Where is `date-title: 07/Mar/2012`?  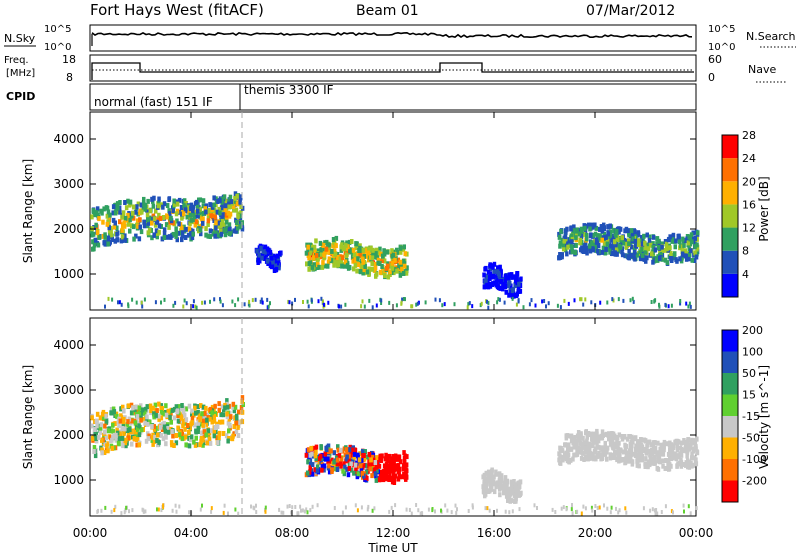
date-title: 07/Mar/2012 is located at coordinates (630, 11).